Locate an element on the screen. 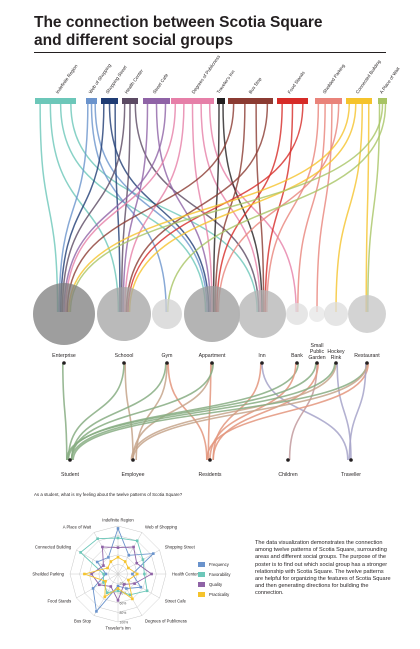  flow-degrees-of-publicness-to-enterprise is located at coordinates (120, 208).